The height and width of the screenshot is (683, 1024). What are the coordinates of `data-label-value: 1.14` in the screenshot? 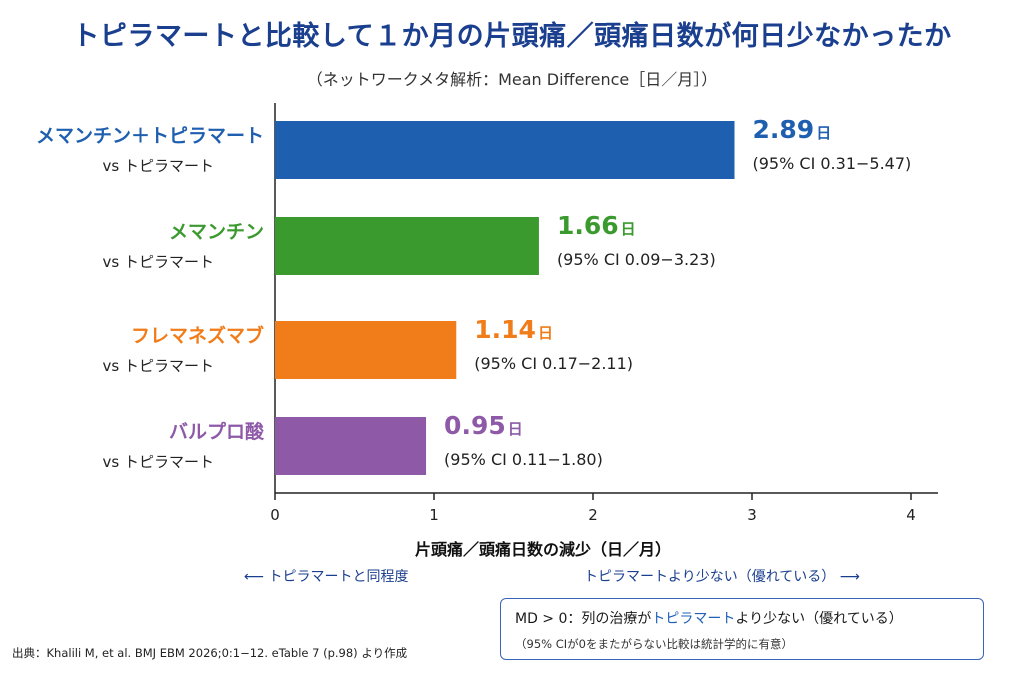 It's located at (505, 329).